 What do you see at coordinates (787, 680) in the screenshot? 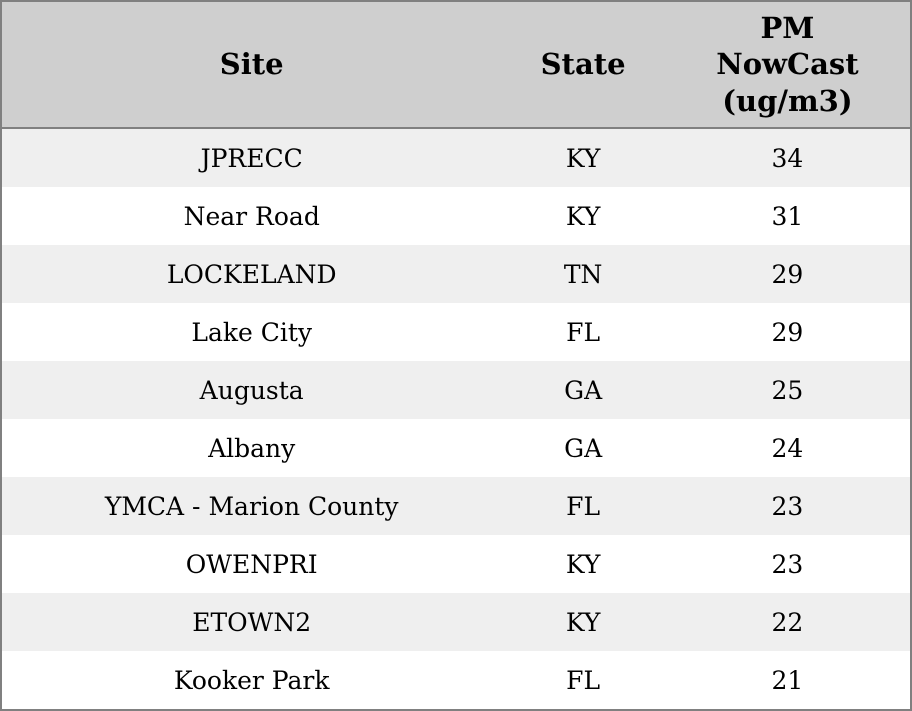
I see `cell-pm: 21` at bounding box center [787, 680].